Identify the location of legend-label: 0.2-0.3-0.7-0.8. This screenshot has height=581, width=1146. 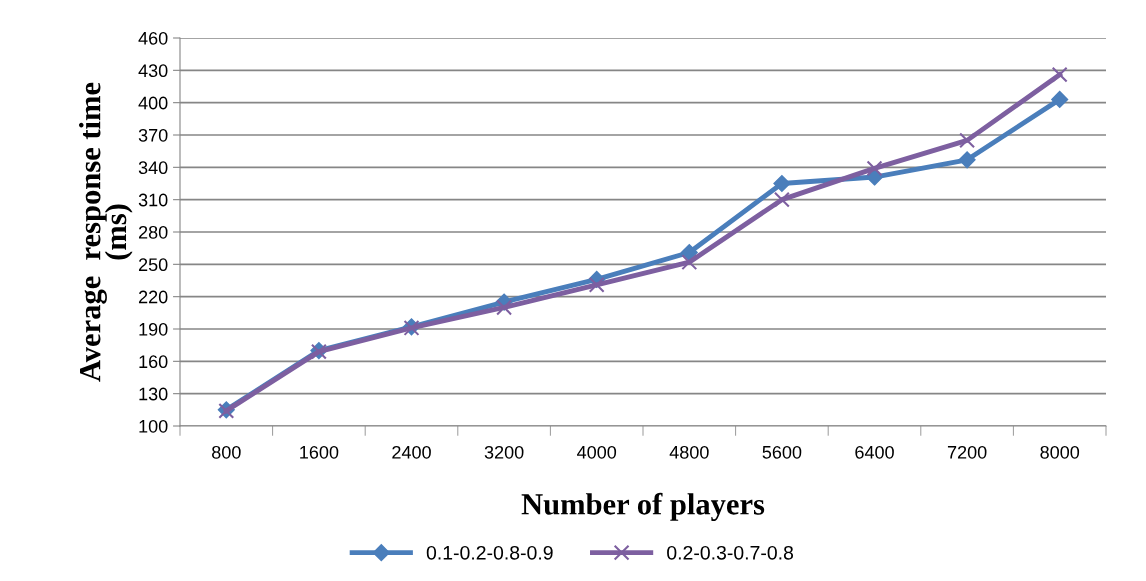
(730, 552).